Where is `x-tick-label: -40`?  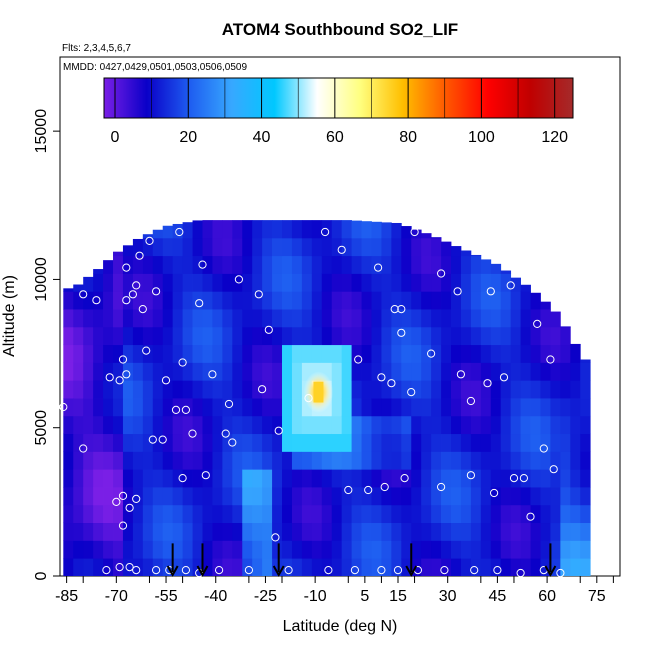
x-tick-label: -40 is located at coordinates (215, 596).